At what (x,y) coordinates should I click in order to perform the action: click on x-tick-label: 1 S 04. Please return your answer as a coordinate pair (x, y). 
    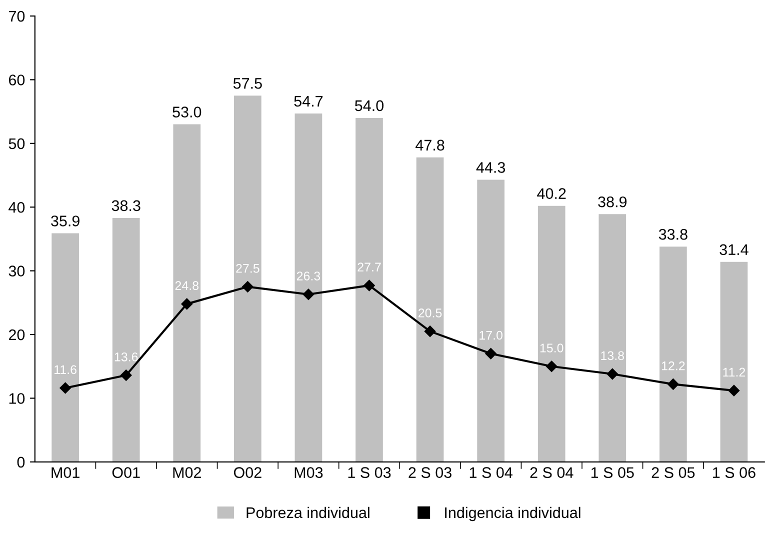
    Looking at the image, I should click on (491, 472).